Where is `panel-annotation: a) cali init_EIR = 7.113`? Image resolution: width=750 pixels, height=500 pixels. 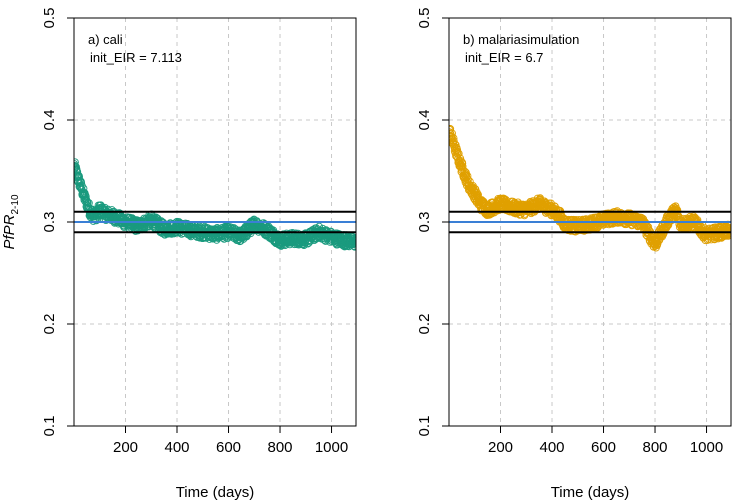 panel-annotation: a) cali init_EIR = 7.113 is located at coordinates (135, 48).